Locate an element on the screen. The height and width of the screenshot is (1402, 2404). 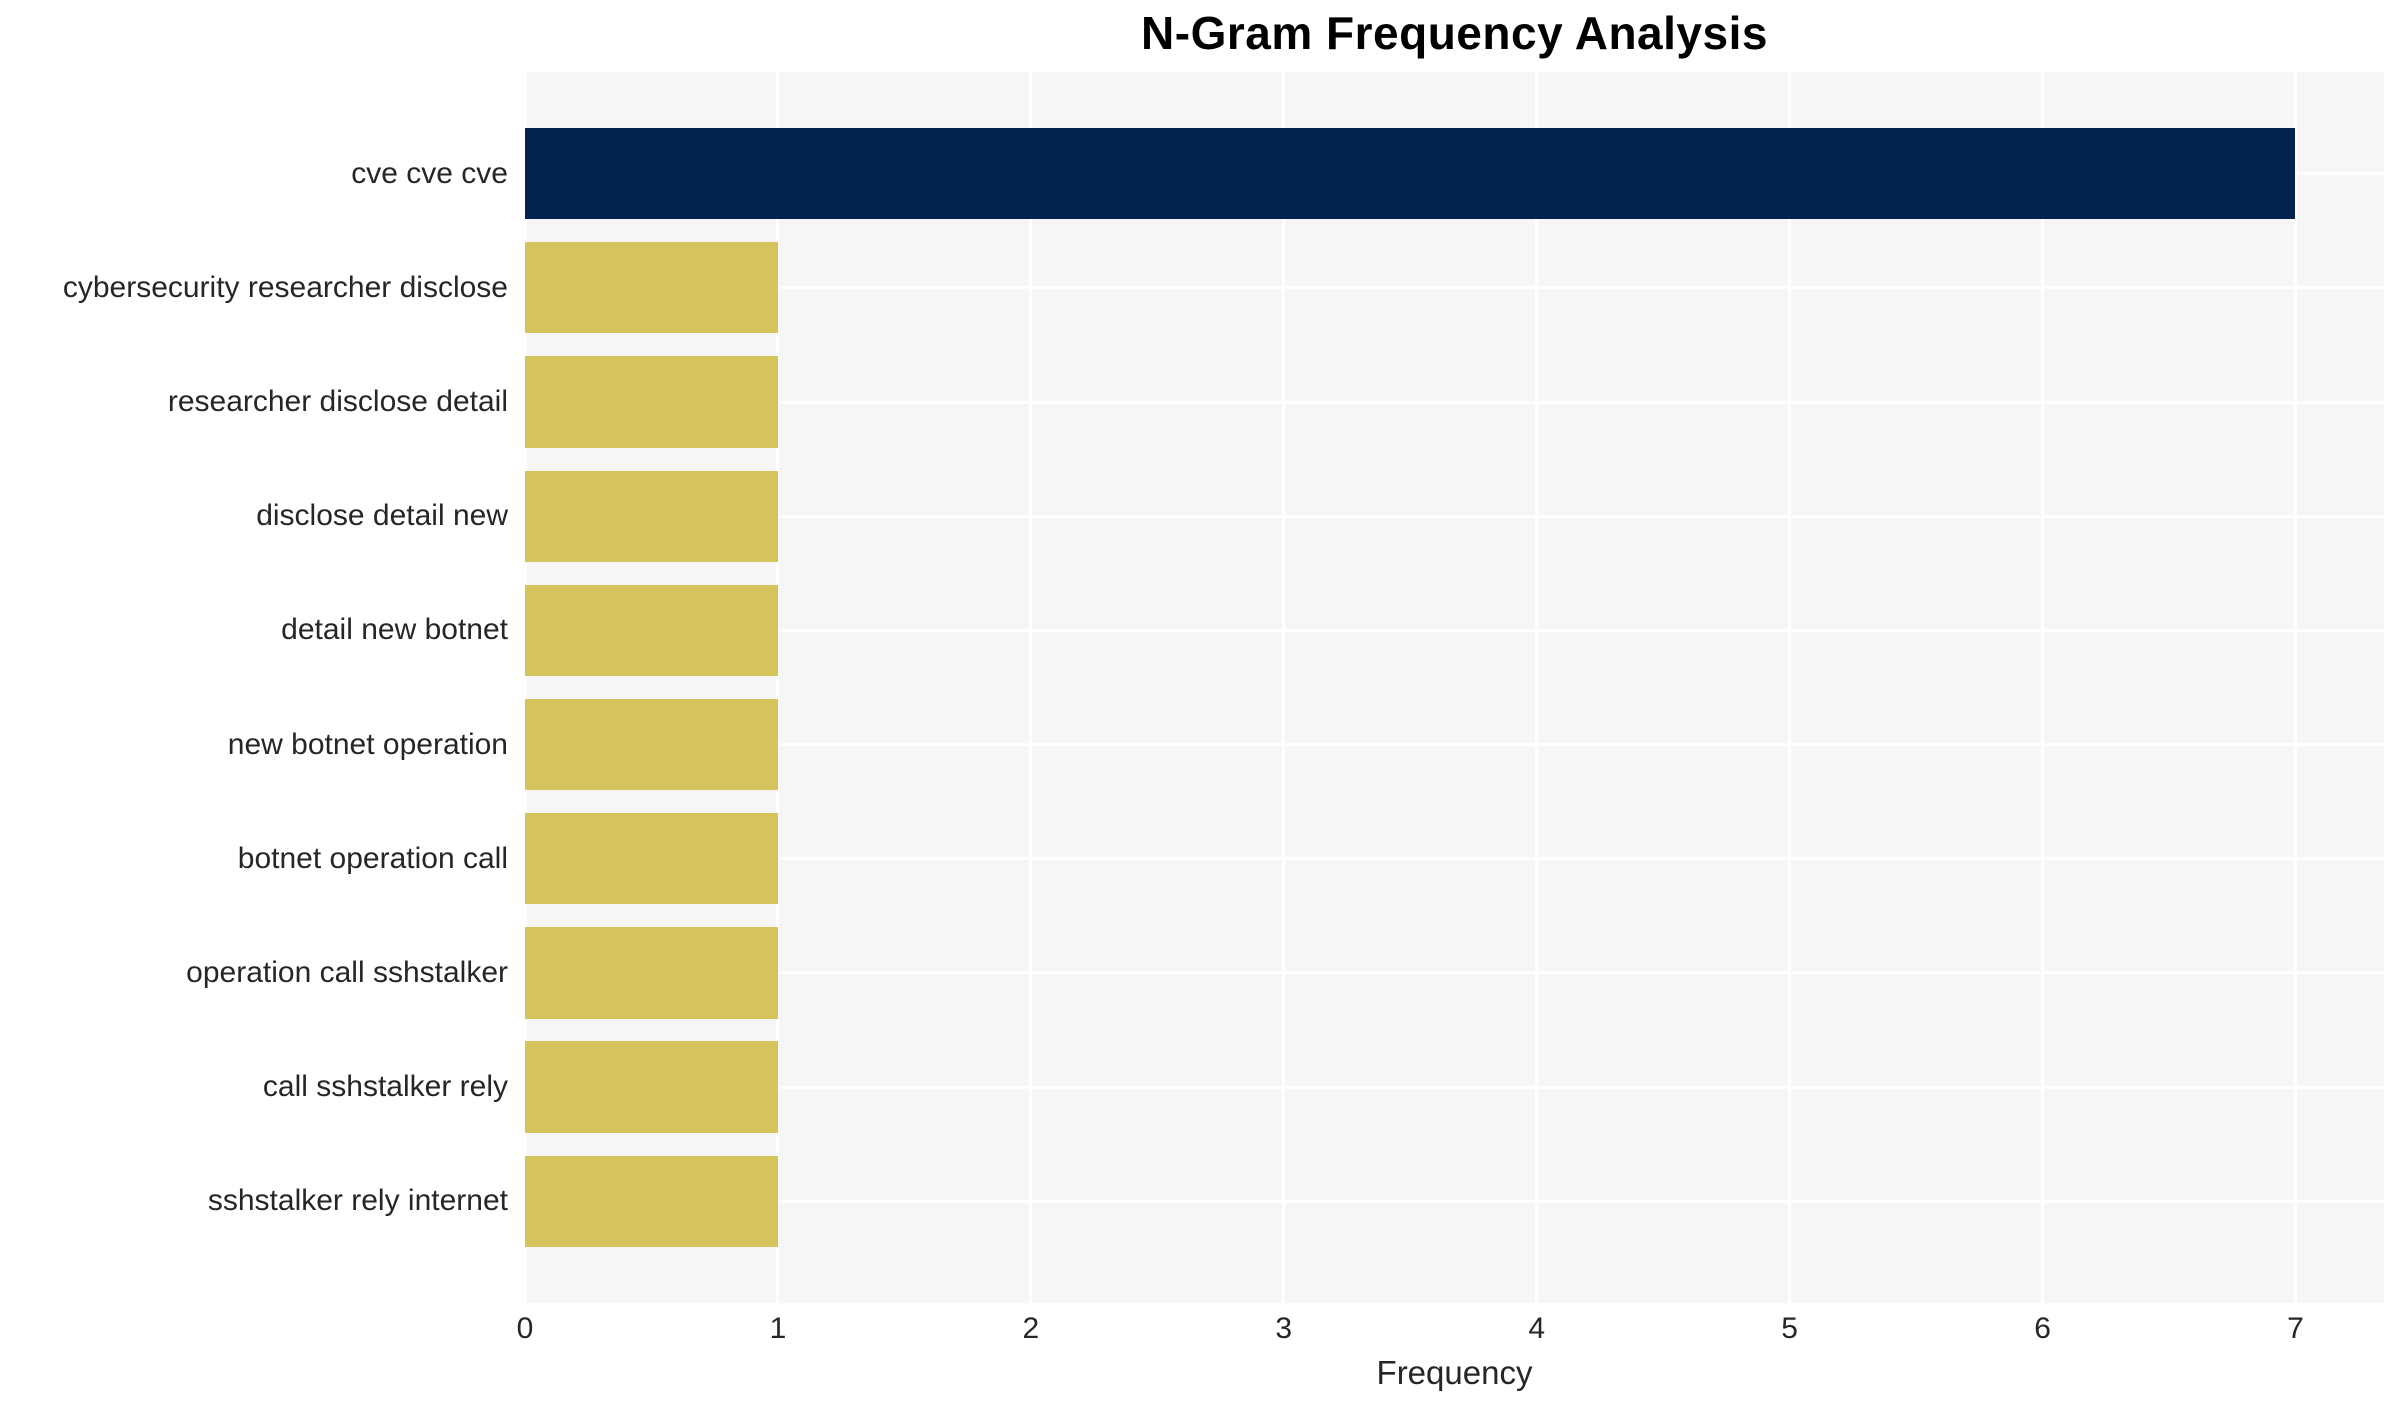
x-tick-label: 4 is located at coordinates (1537, 1328).